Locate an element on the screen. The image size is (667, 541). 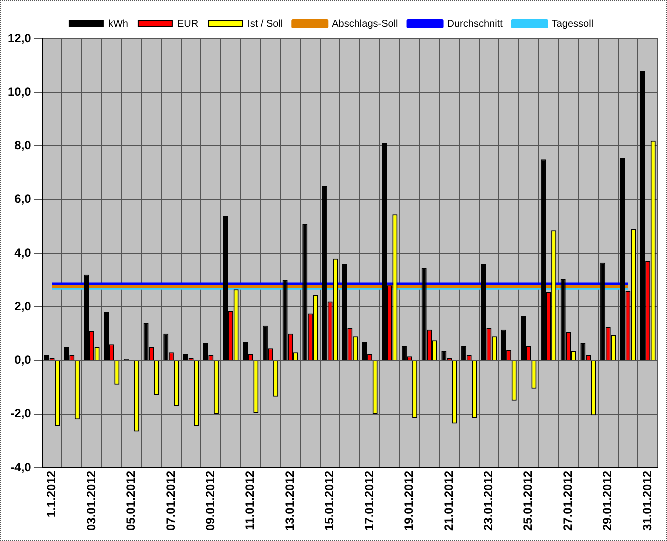
x-tick-label: 23.01.2012 is located at coordinates (489, 501).